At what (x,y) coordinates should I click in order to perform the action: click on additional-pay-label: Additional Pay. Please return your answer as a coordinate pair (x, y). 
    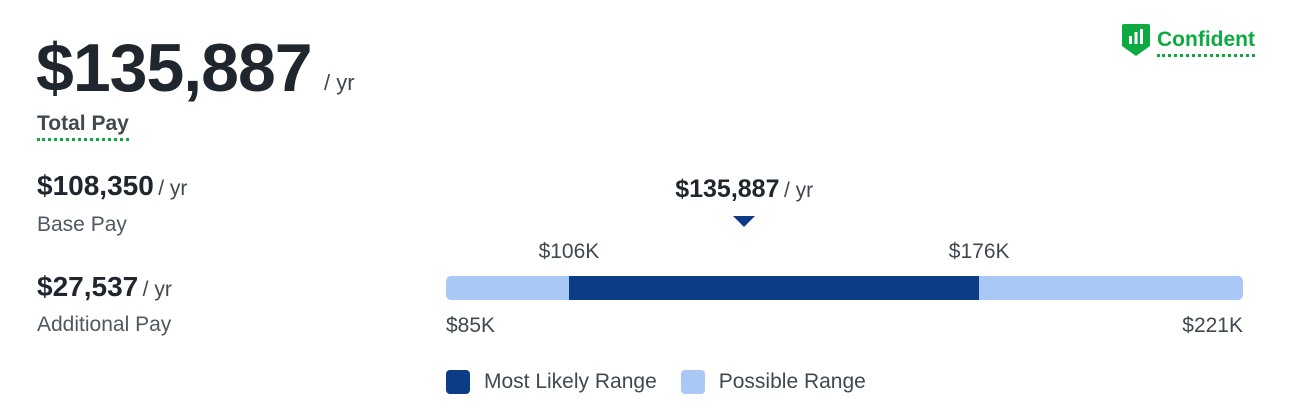
    Looking at the image, I should click on (104, 324).